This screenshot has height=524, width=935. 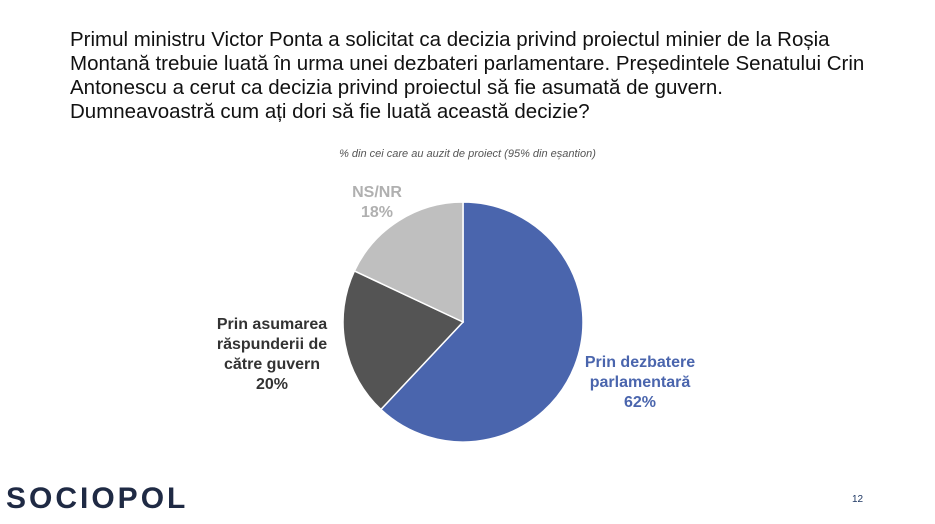 I want to click on category-label: Prin dezbatere parlamentară, so click(x=640, y=372).